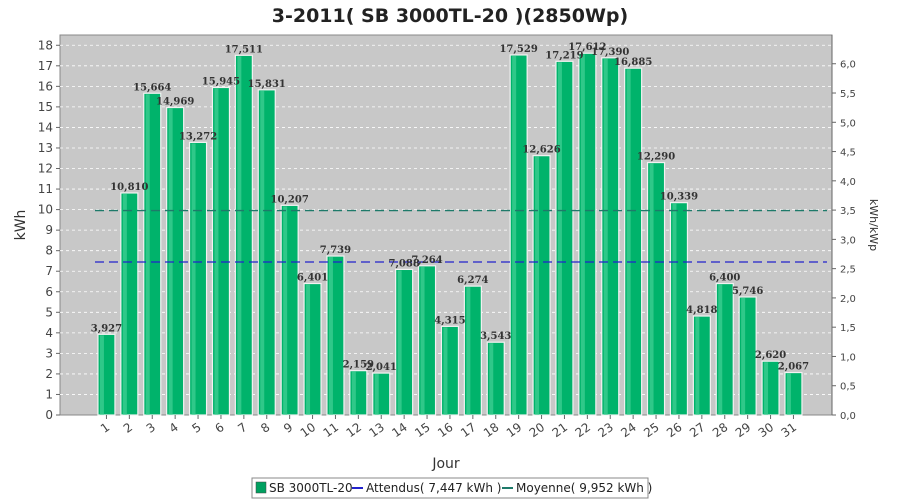 The image size is (900, 500). Describe the element at coordinates (848, 94) in the screenshot. I see `y2-tick-label: 5,5` at that location.